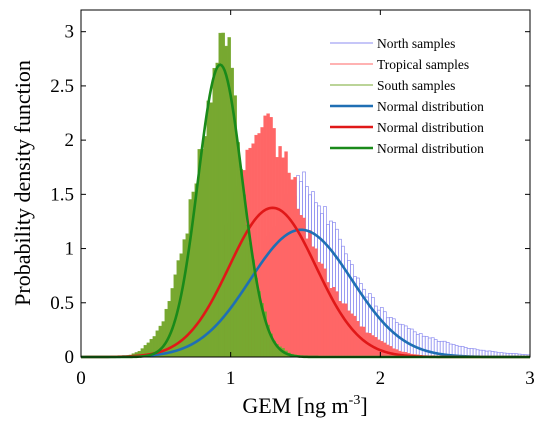 The height and width of the screenshot is (432, 537). I want to click on legend-label: South samples, so click(416, 85).